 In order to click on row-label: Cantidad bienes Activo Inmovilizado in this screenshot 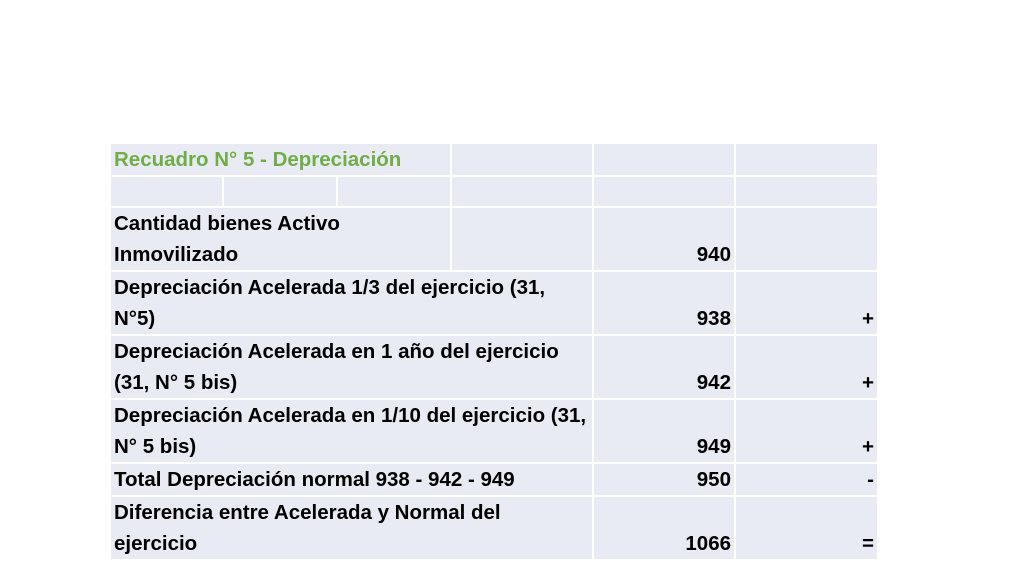, I will do `click(280, 239)`.